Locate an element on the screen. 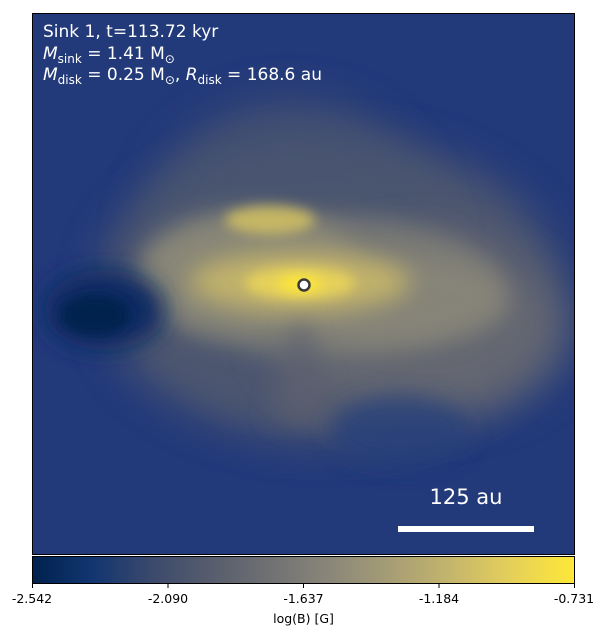  colorbar-tick-label-2: -1.637 is located at coordinates (303, 598).